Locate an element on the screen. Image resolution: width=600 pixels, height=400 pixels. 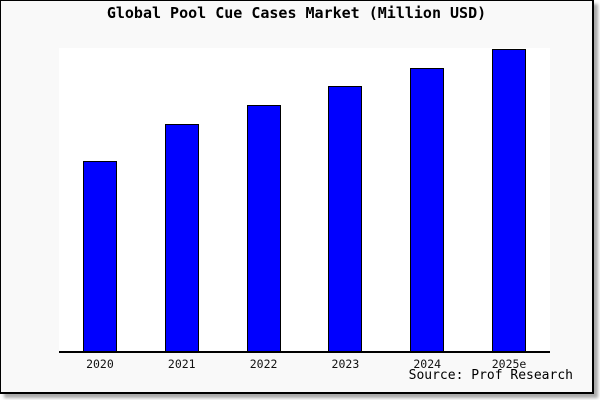
bar-slot-2025e is located at coordinates (509, 199).